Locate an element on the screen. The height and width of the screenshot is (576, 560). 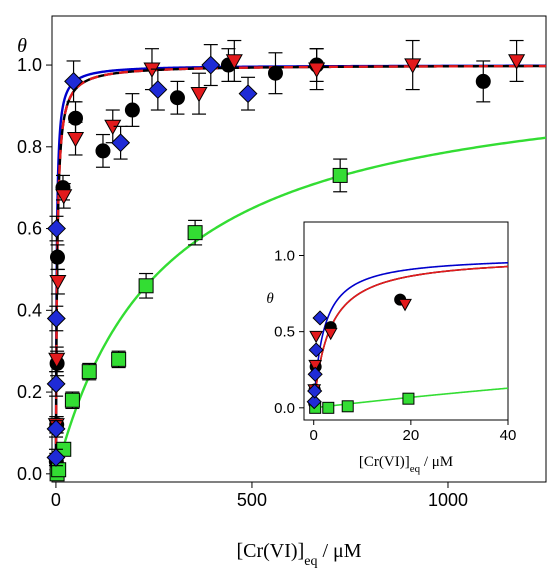
main-x-axis-title-sub: eq is located at coordinates (310, 561).